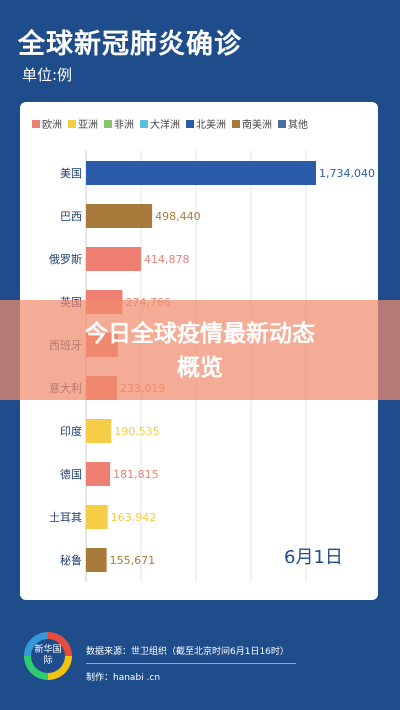 This screenshot has width=400, height=710. What do you see at coordinates (200, 350) in the screenshot?
I see `headline-banner: 今日全球疫情最新动态 概览` at bounding box center [200, 350].